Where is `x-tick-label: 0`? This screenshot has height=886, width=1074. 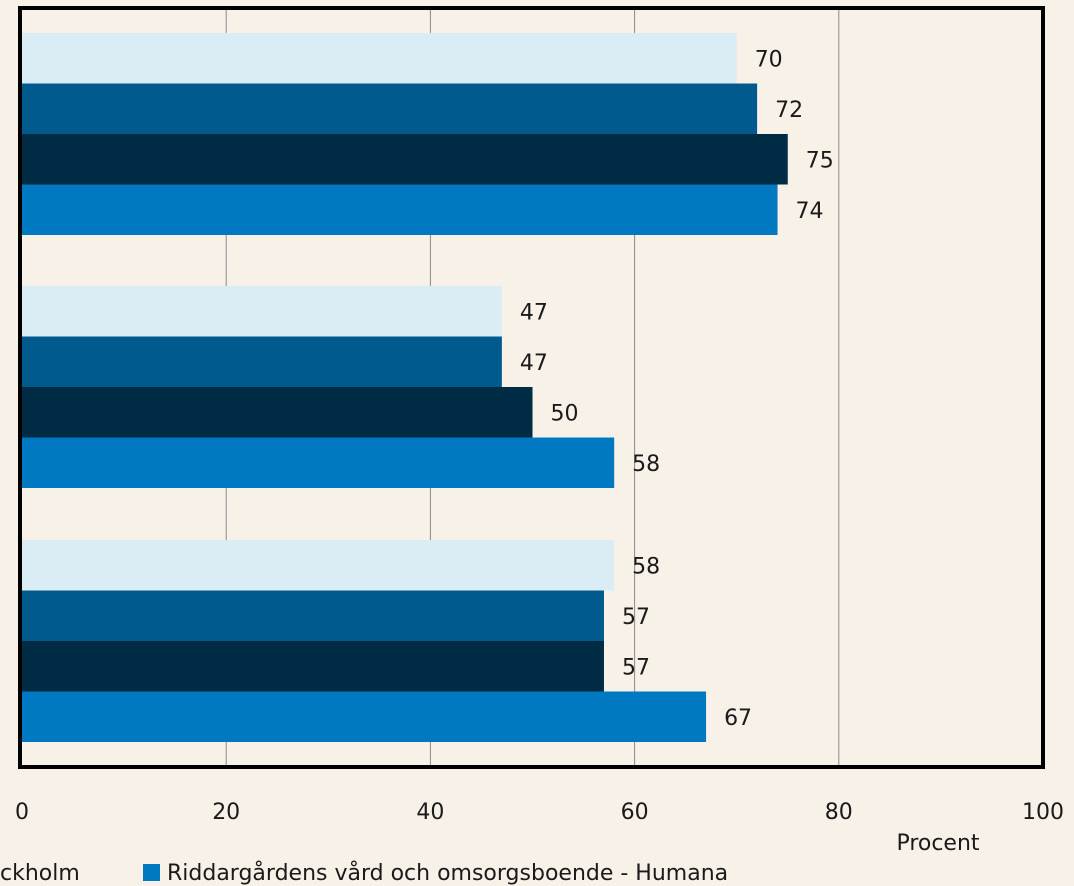
x-tick-label: 0 is located at coordinates (22, 812).